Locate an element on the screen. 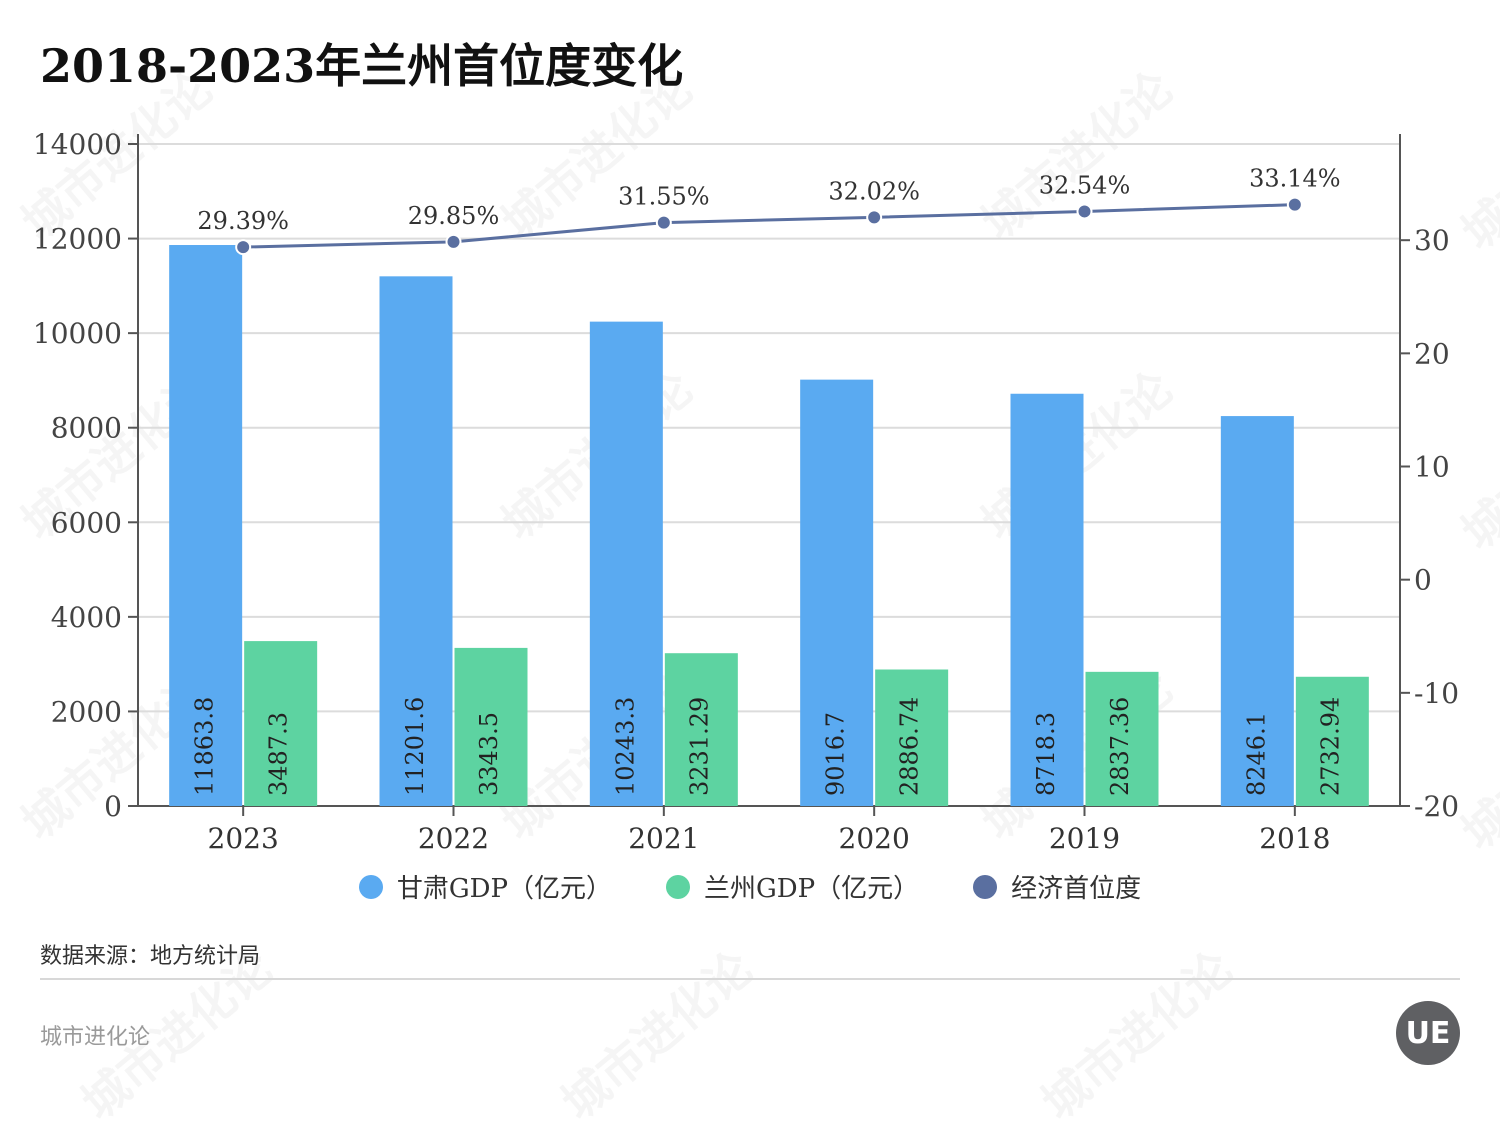 This screenshot has width=1500, height=1132. y2-tick-label: -20 is located at coordinates (1436, 806).